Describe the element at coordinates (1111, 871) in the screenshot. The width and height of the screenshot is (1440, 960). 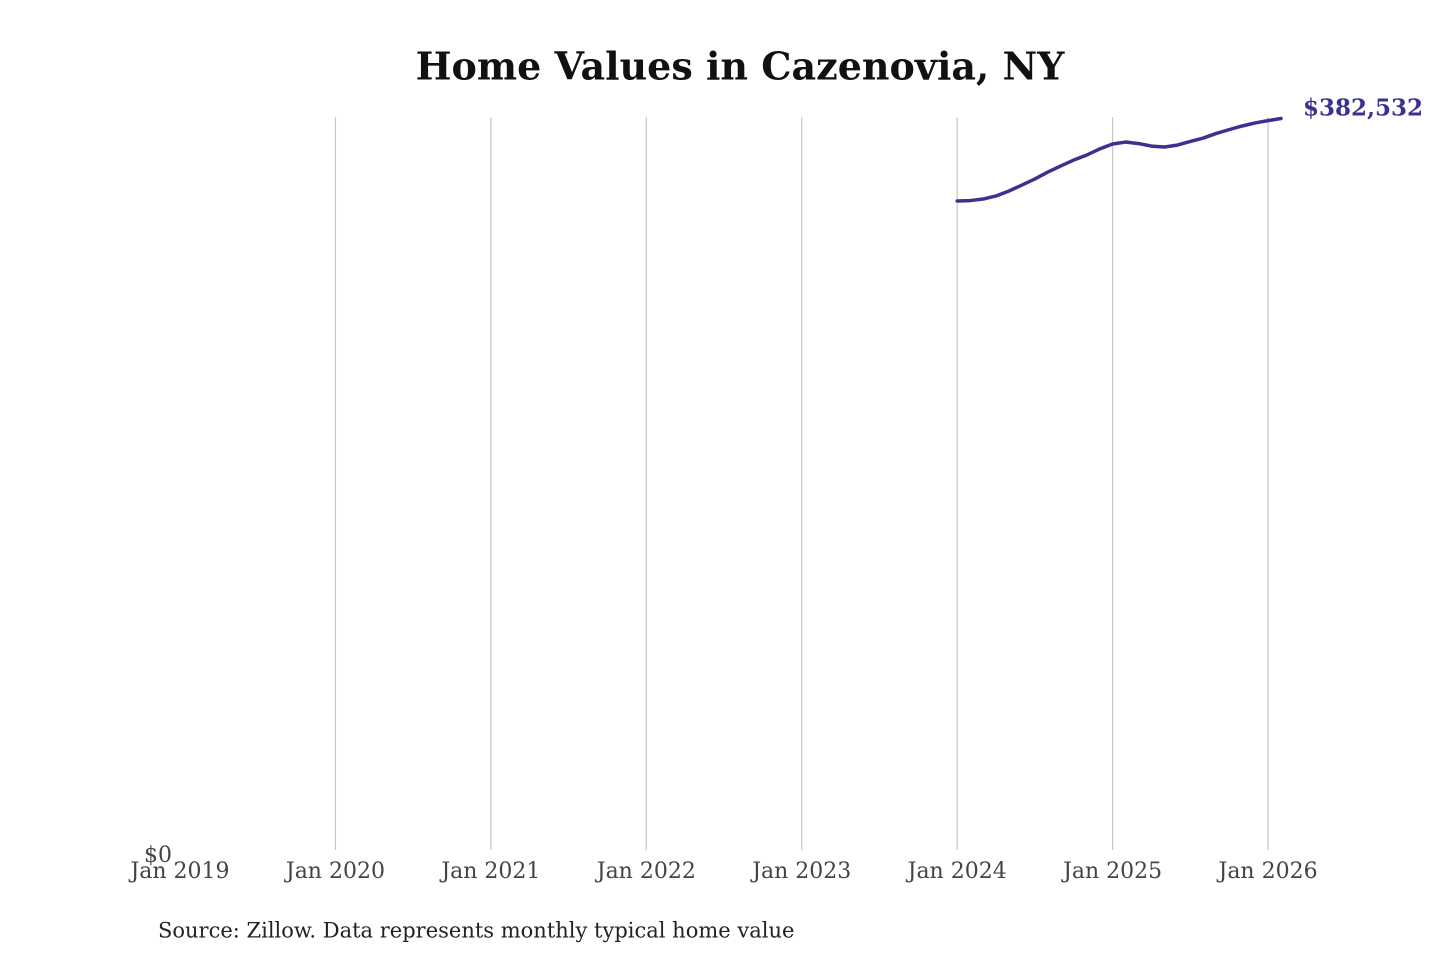
I see `x-tick-label: Jan 2025` at that location.